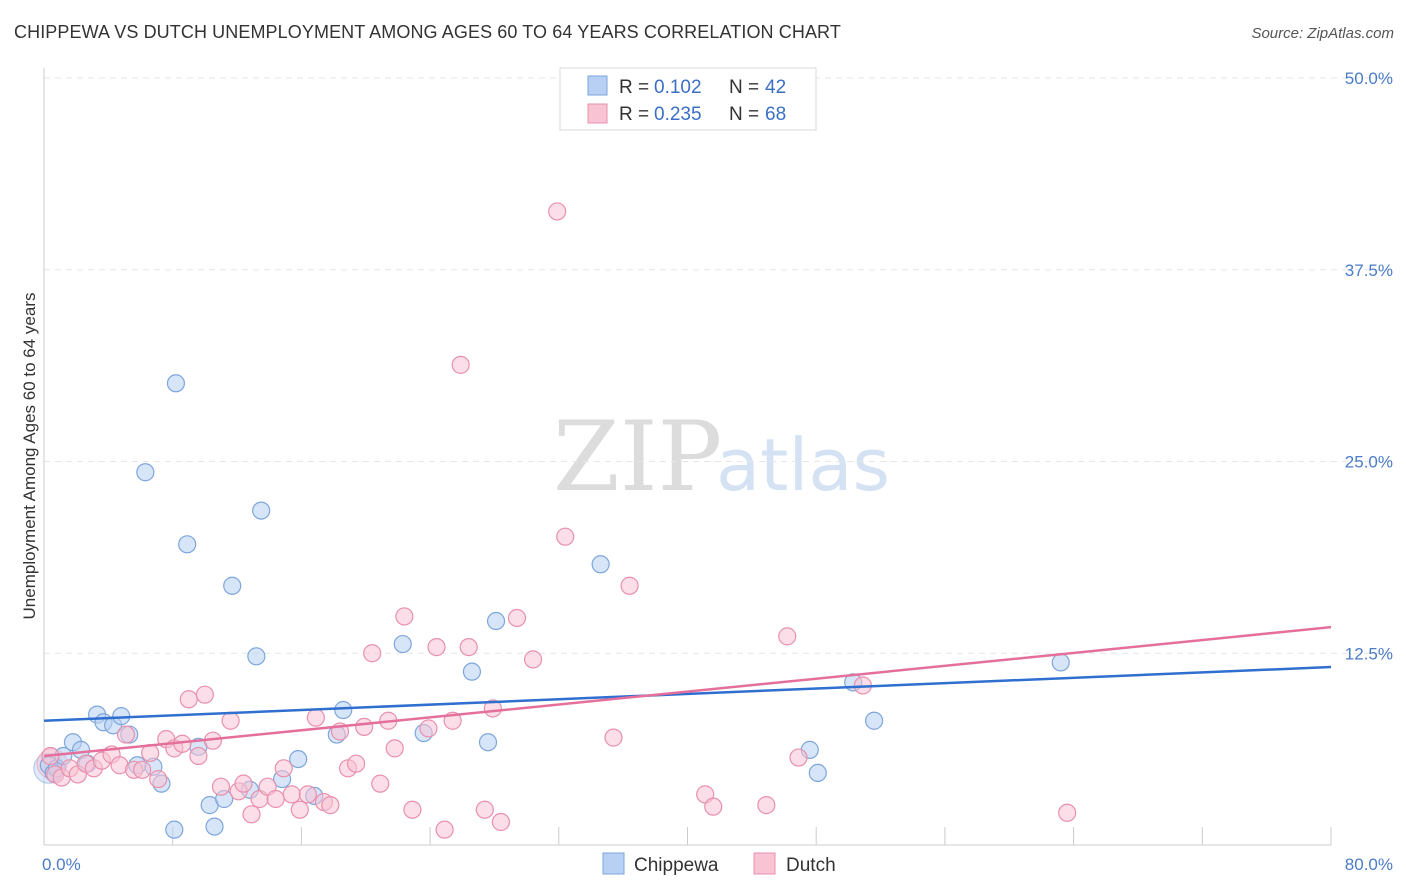 The height and width of the screenshot is (892, 1406). I want to click on bottom-legend: Chippewa Dutch, so click(719, 864).